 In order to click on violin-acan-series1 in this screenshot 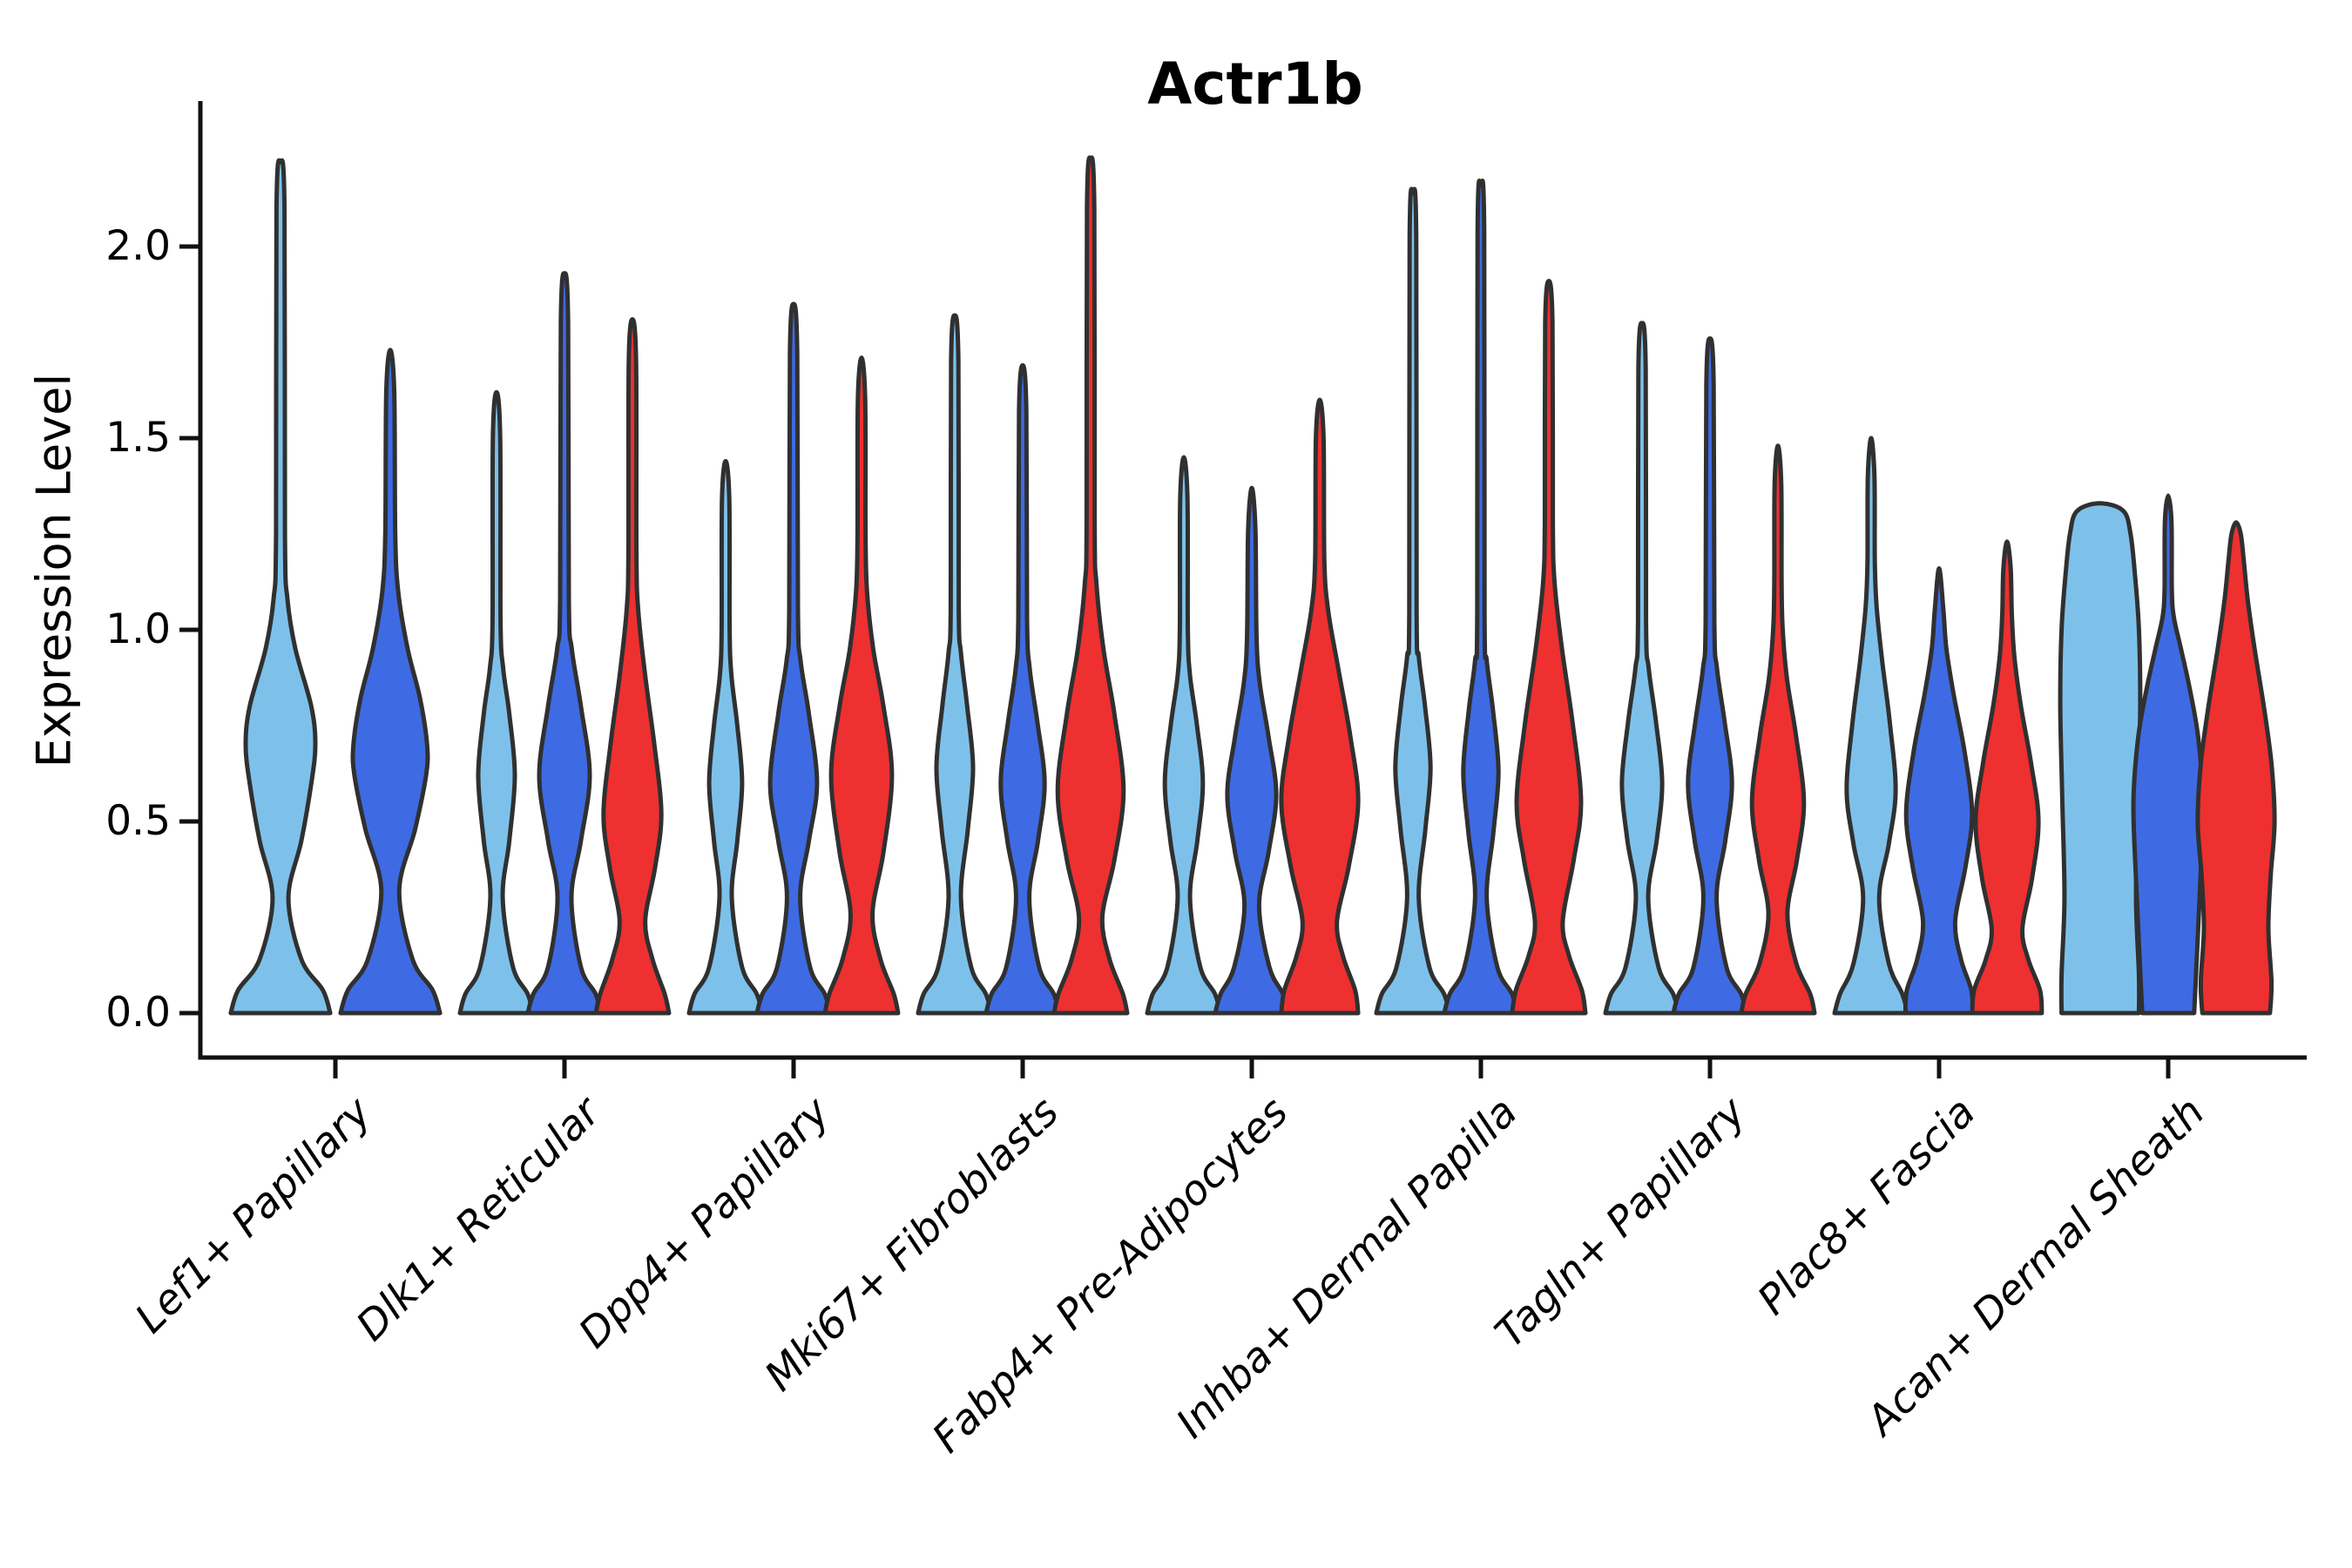, I will do `click(2101, 758)`.